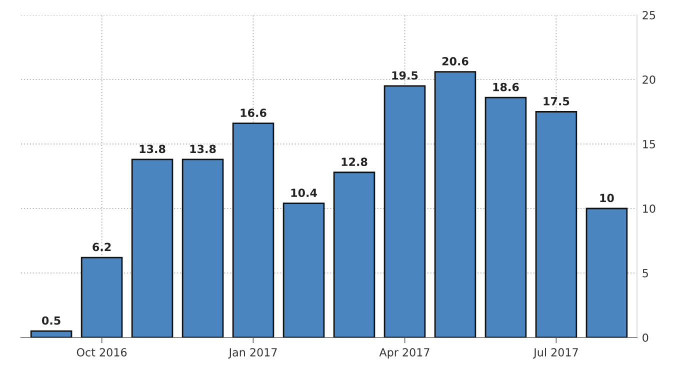  I want to click on x-tick-label: Oct 2016, so click(101, 352).